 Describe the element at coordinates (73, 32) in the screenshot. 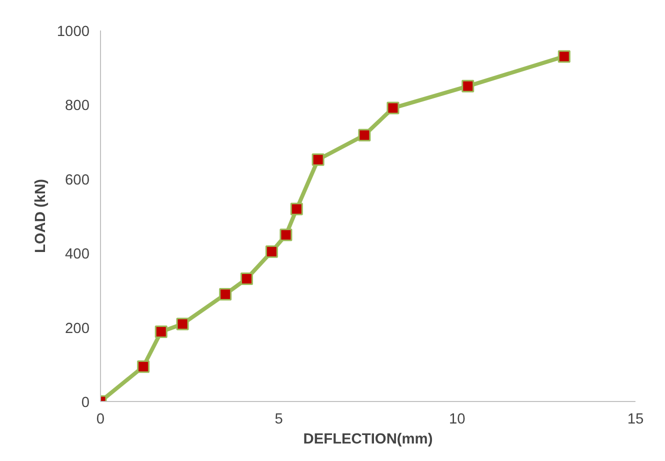

I see `y-tick-label: 1000` at that location.